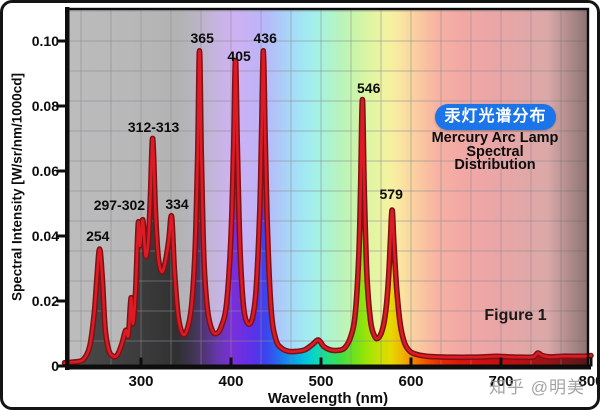  I want to click on chart-title: Mercury Arc Lamp Spectral Distribution, so click(495, 151).